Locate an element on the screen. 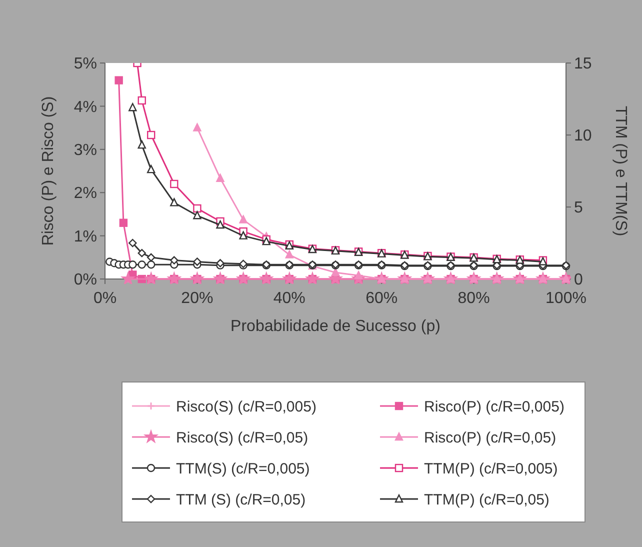 Image resolution: width=642 pixels, height=547 pixels. legend-label: Risco(S) (c/R=0,05) is located at coordinates (242, 437).